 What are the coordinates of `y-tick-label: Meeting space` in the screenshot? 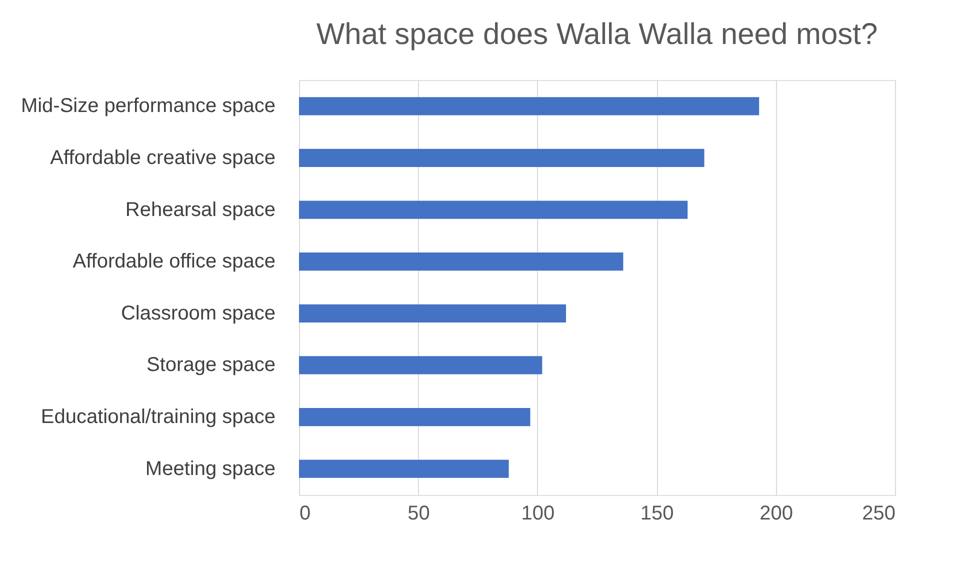 It's located at (210, 469).